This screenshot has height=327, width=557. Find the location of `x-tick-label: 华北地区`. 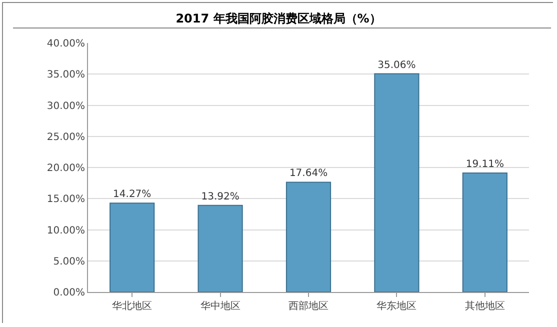

x-tick-label: 华北地区 is located at coordinates (132, 306).